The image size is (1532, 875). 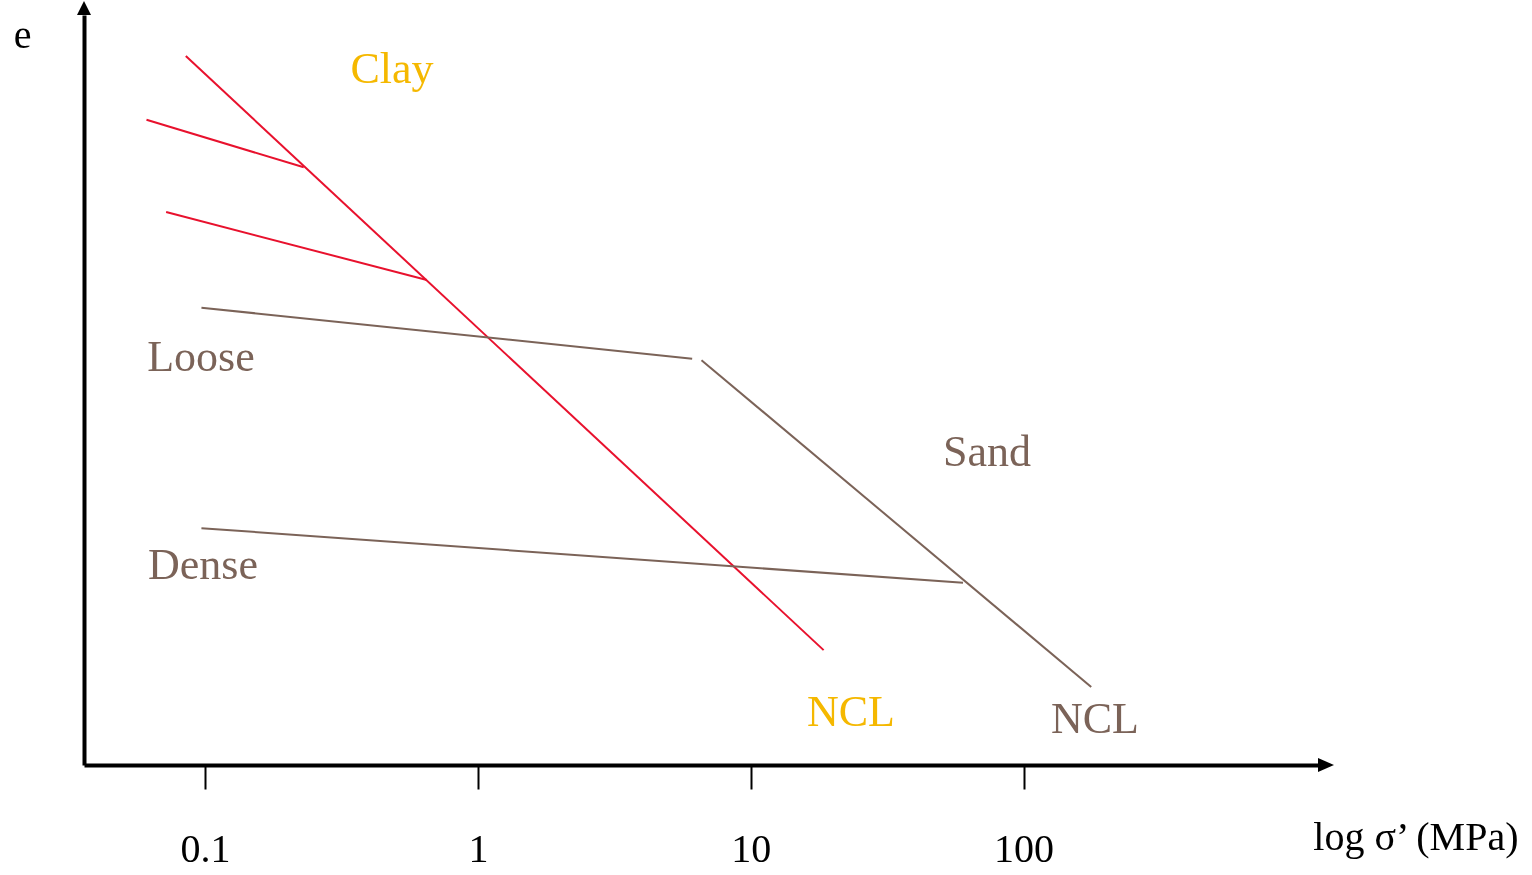 What do you see at coordinates (987, 451) in the screenshot?
I see `annotation: Sand` at bounding box center [987, 451].